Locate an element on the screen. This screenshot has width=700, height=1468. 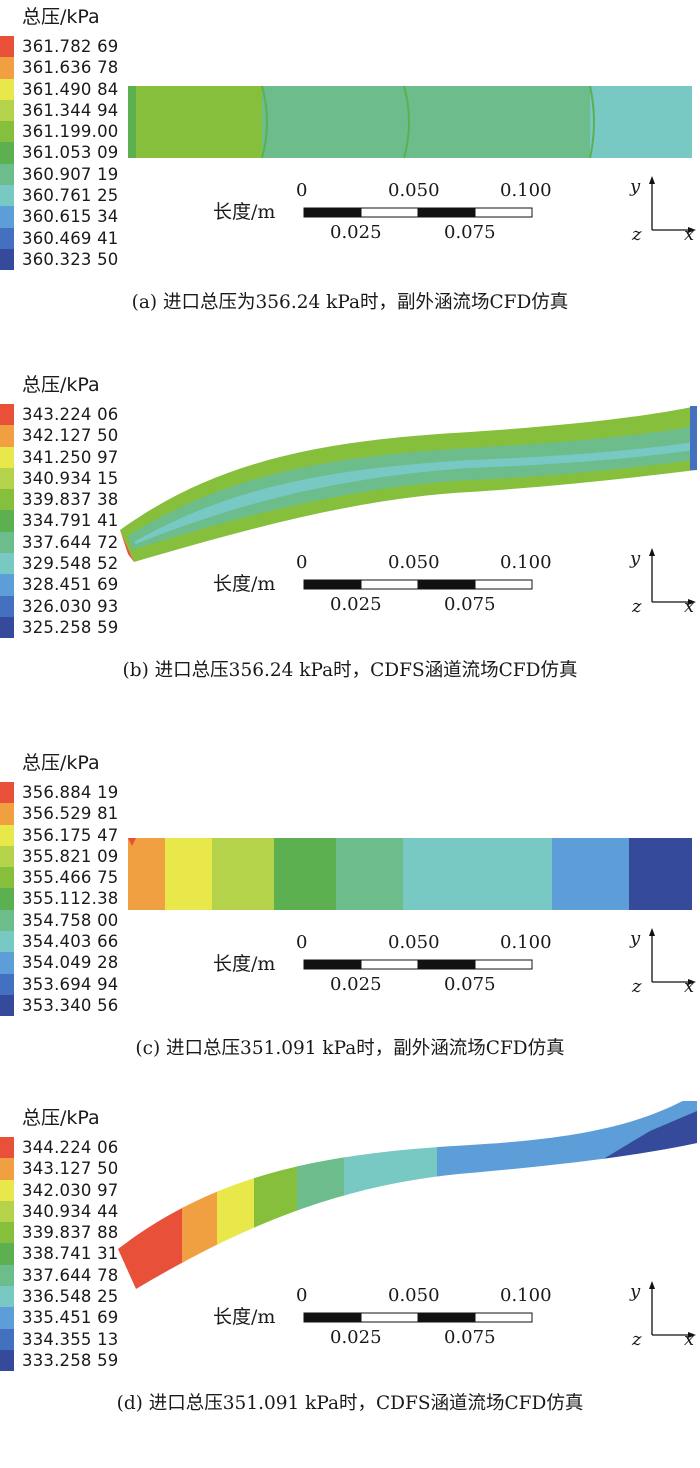
legend-entry: 337.644 78 is located at coordinates (85, 1275).